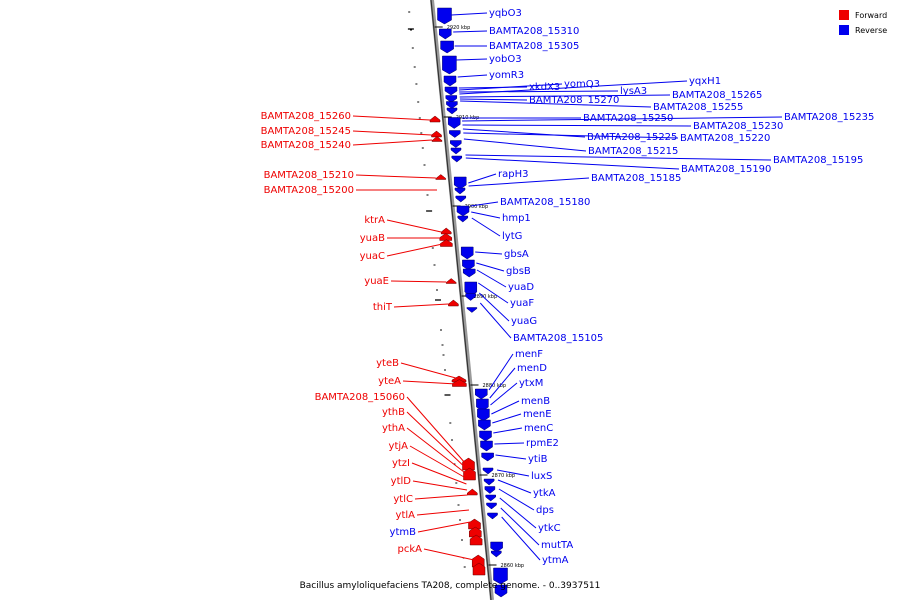 The width and height of the screenshot is (900, 600). I want to click on forward-gene-label: ytlA, so click(406, 515).